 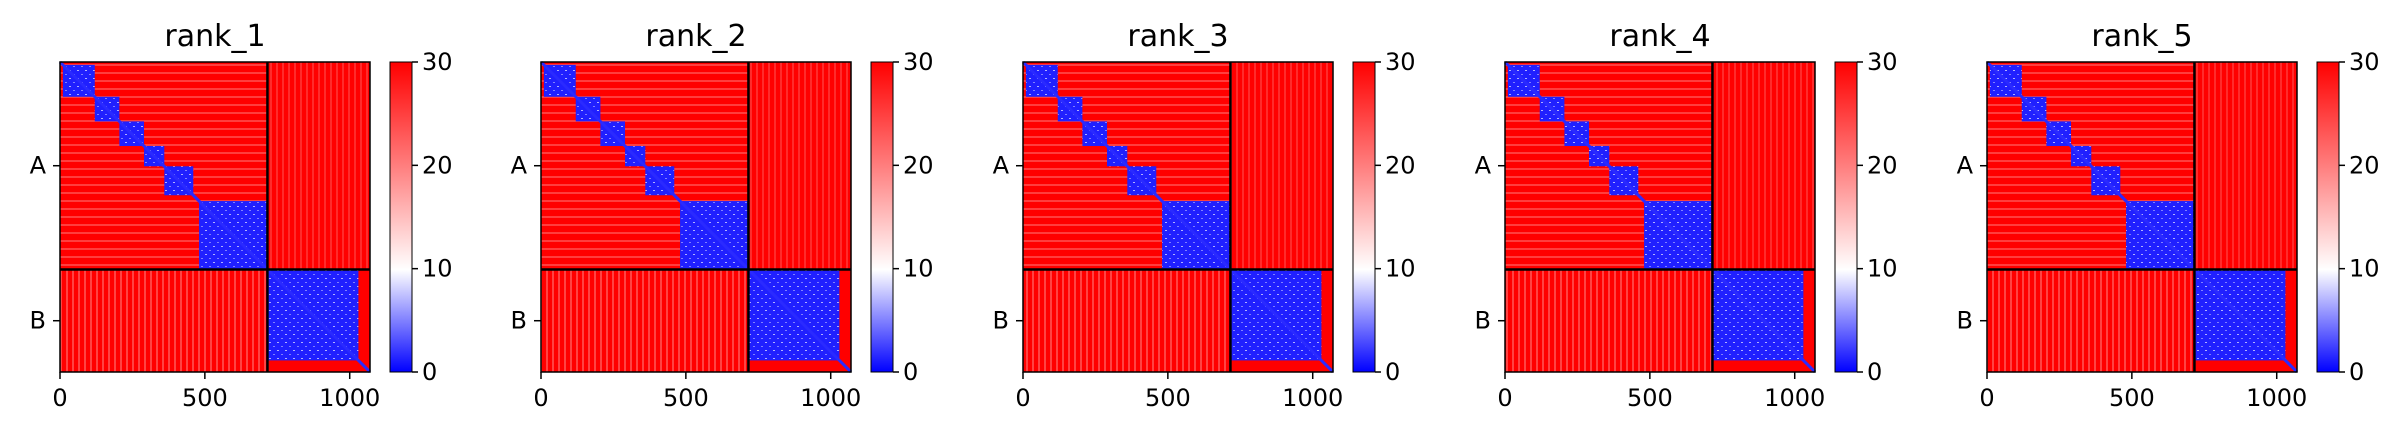 I want to click on panel-title: rank_3, so click(x=1177, y=36).